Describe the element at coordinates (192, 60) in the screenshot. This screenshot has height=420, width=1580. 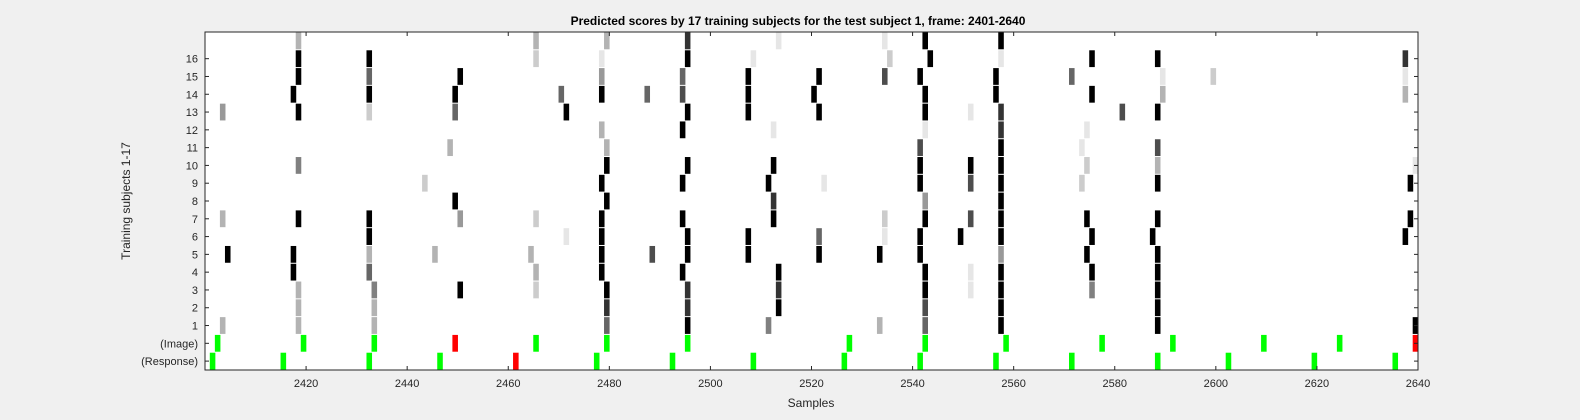
I see `y-tick-label: 16` at that location.